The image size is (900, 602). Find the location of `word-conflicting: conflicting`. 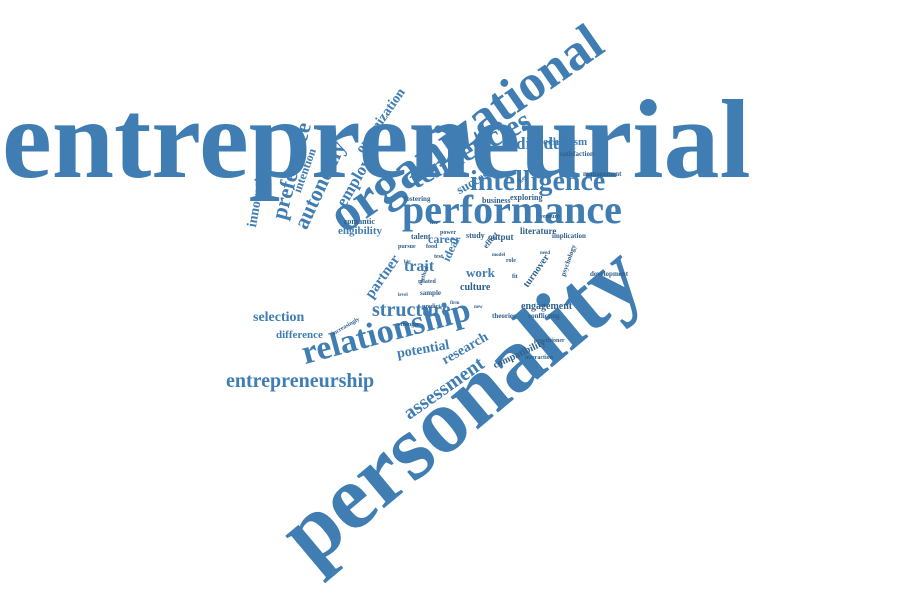

word-conflicting: conflicting is located at coordinates (544, 316).